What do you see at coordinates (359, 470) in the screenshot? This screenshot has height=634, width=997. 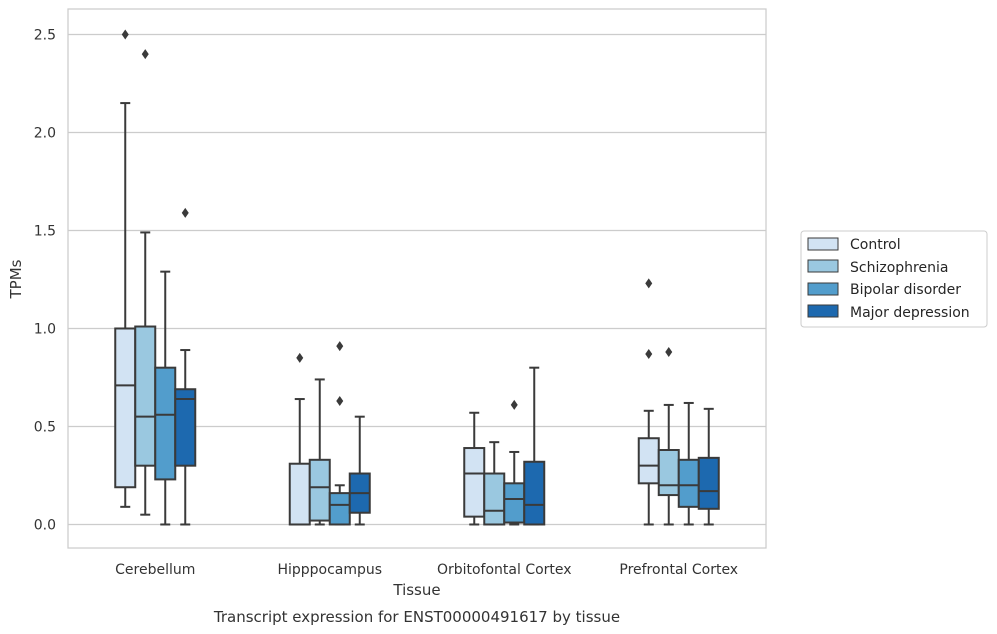 I see `box-major-depression-hipppocampus` at bounding box center [359, 470].